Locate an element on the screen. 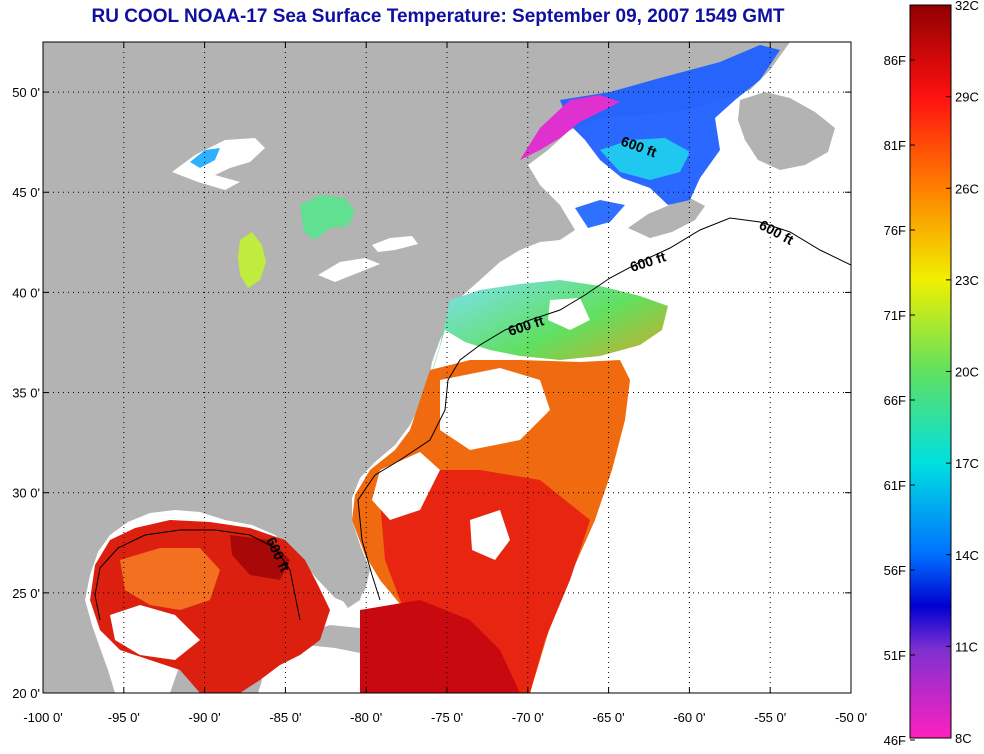 This screenshot has height=754, width=984. land-florida is located at coordinates (343, 560).